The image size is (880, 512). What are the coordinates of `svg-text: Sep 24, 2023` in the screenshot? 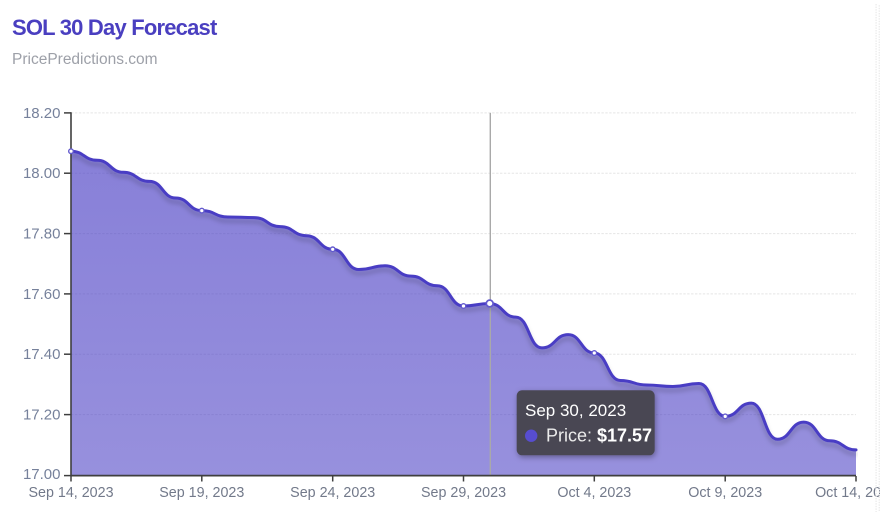 It's located at (332, 493).